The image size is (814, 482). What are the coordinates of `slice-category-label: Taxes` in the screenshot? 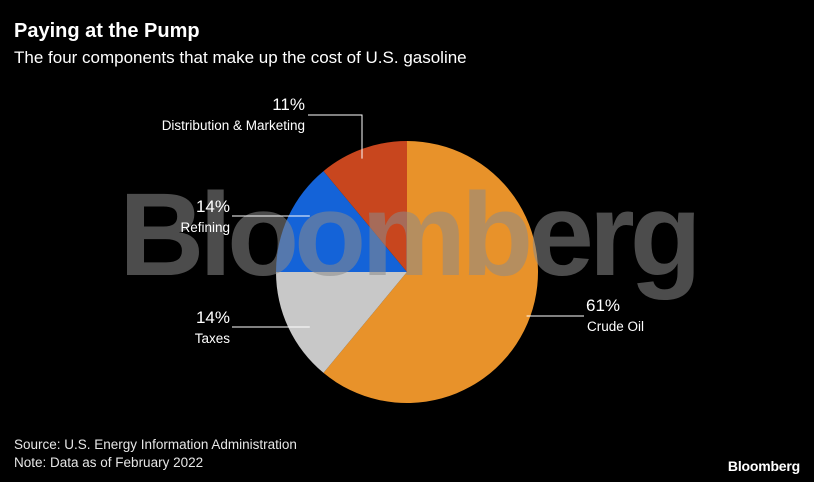 It's located at (213, 338).